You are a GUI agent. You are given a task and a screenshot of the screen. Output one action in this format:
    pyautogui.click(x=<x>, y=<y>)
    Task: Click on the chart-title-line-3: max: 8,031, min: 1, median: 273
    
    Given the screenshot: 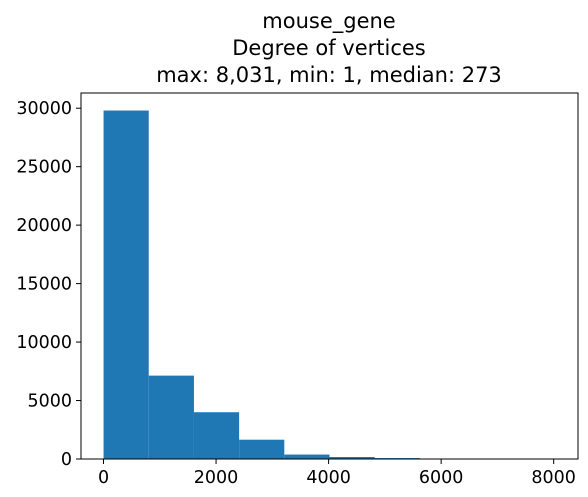 What is the action you would take?
    pyautogui.click(x=329, y=75)
    